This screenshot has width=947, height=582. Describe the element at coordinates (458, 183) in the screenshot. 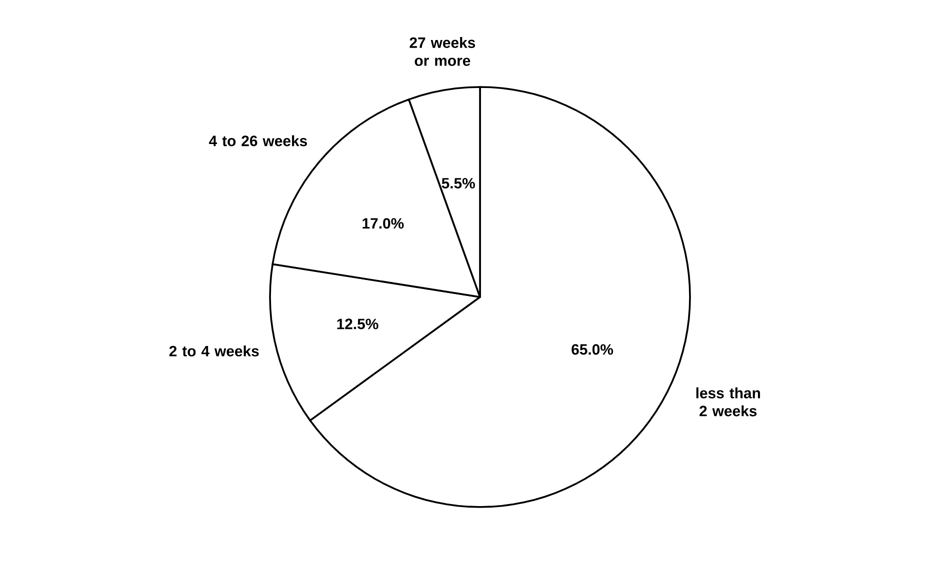

I see `data-label: 5.5%` at that location.